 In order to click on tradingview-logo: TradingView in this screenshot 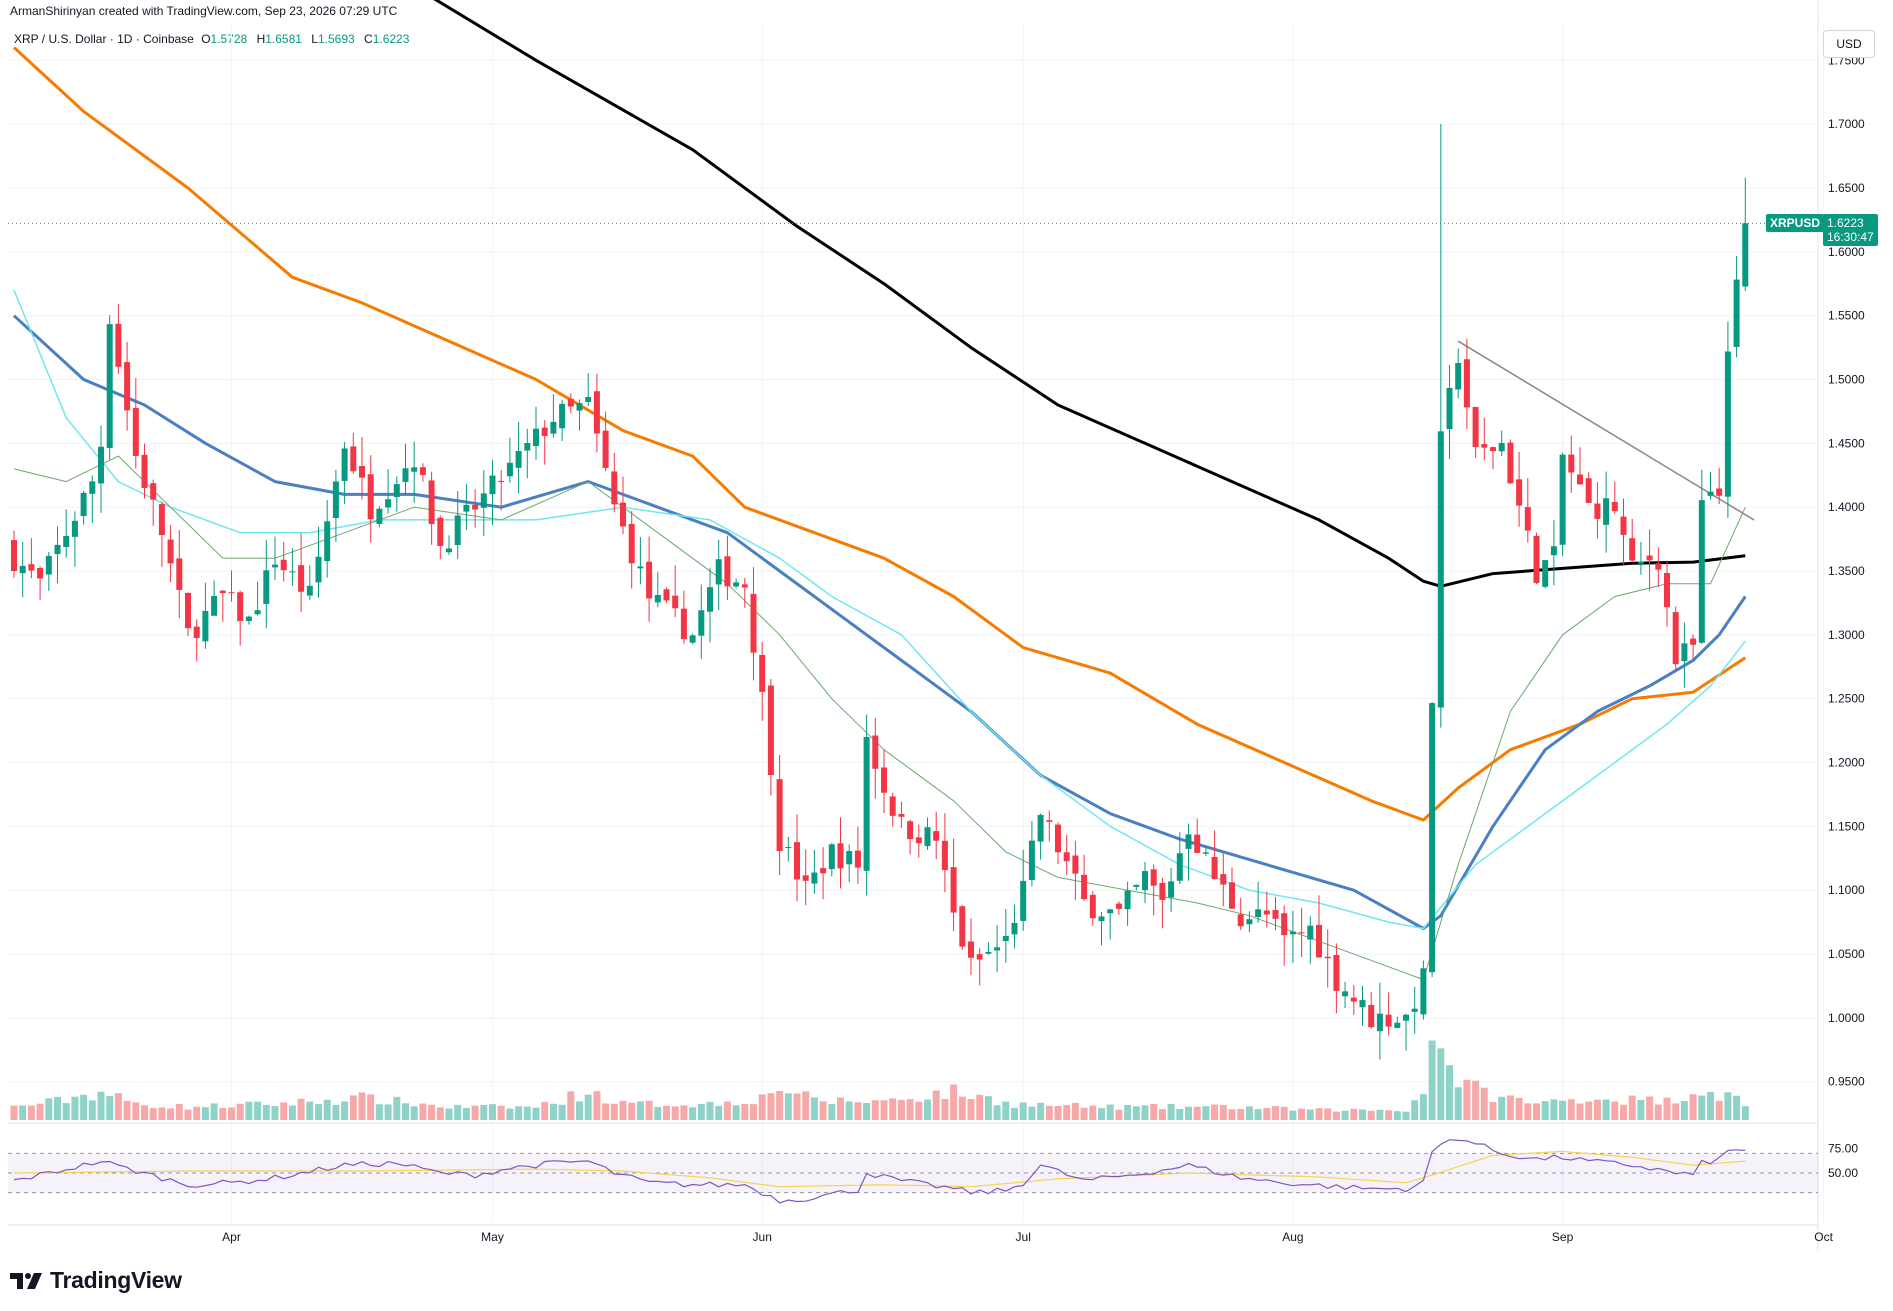, I will do `click(96, 1280)`.